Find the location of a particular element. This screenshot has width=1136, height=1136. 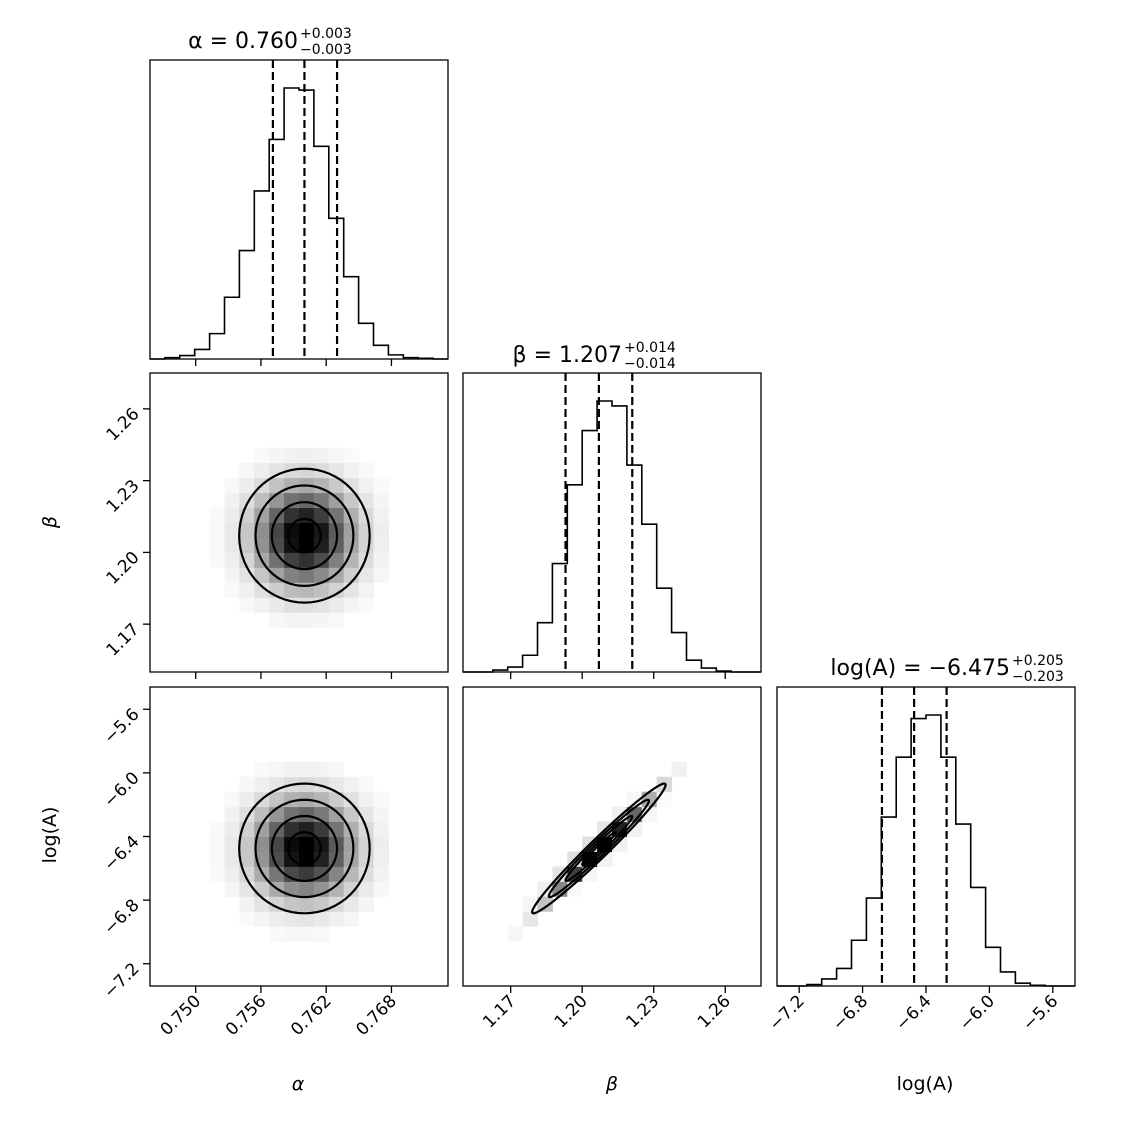

title-loga-main: log(A) = −6.475 is located at coordinates (920, 668).